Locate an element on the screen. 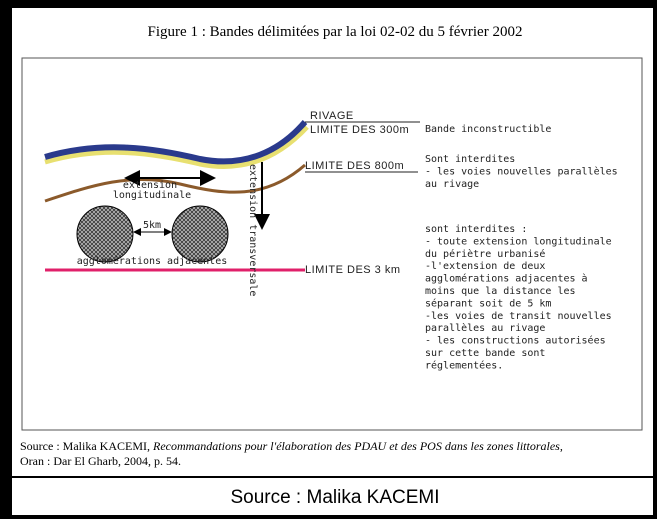  extension-transversale-label: extension transversale is located at coordinates (252, 230).